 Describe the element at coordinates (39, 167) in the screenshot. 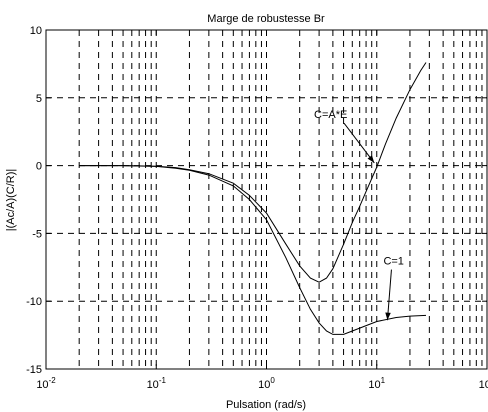

I see `y-tick-label: 0` at that location.